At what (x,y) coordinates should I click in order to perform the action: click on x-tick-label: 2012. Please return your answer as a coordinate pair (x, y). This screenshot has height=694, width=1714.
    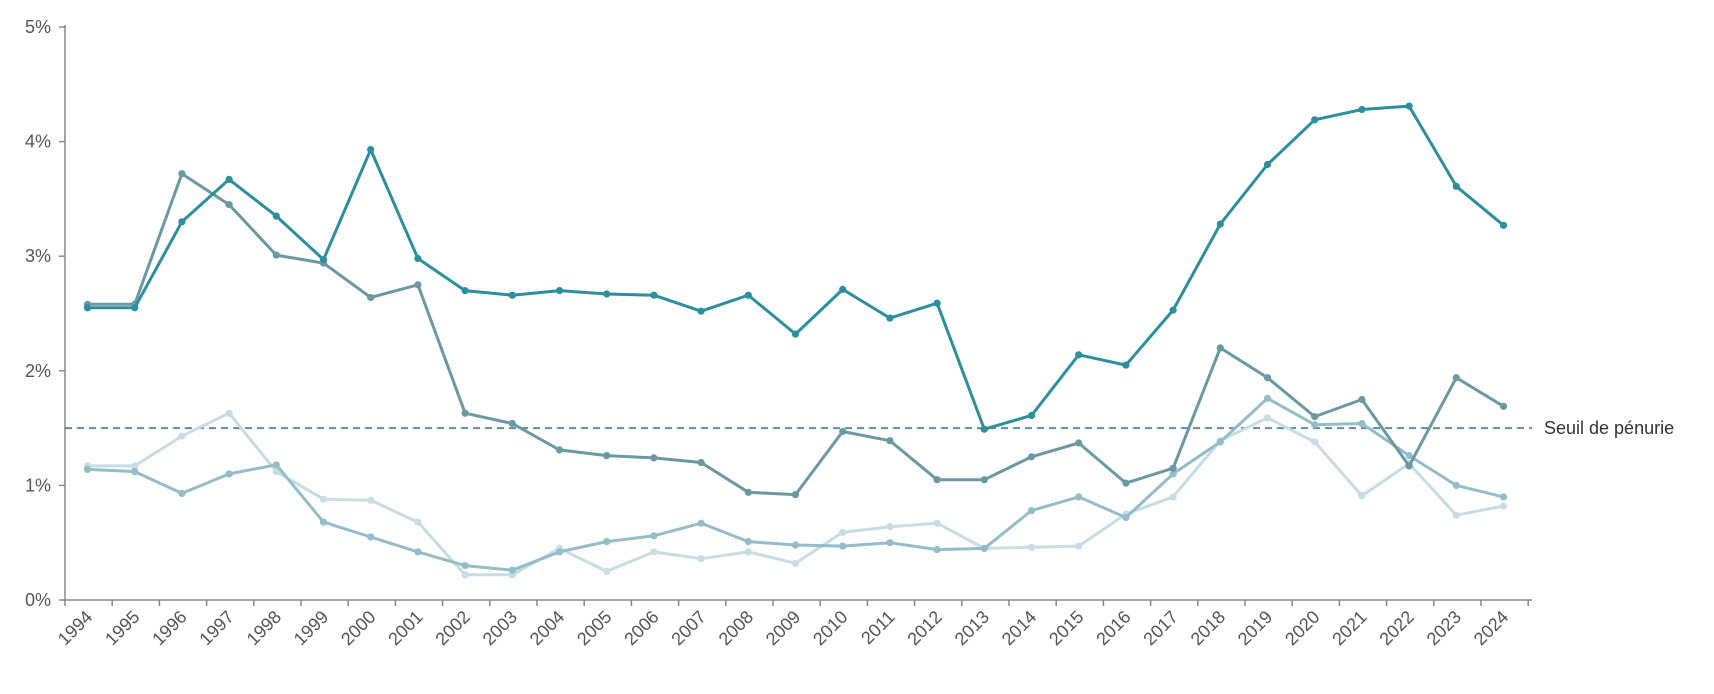
    Looking at the image, I should click on (924, 628).